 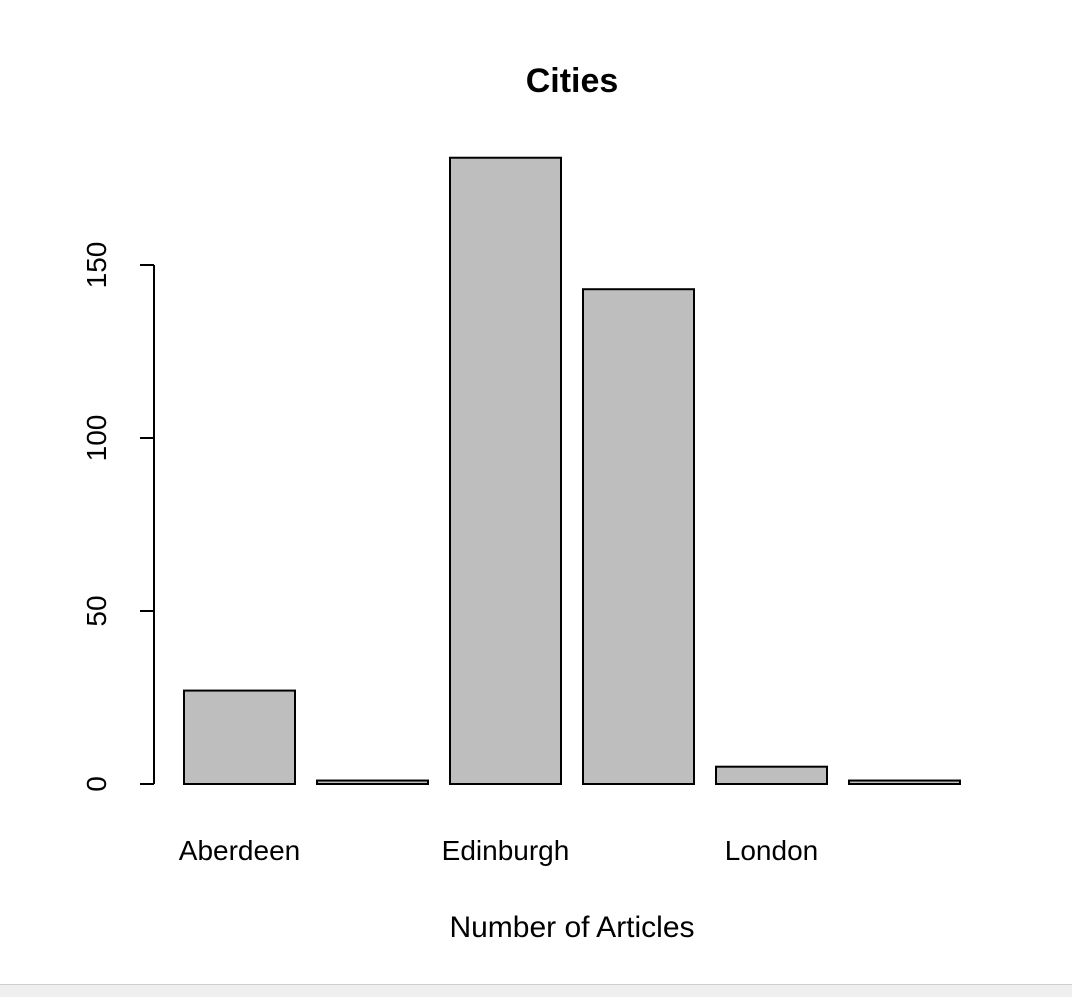 I want to click on x-tick-label: London, so click(x=771, y=850).